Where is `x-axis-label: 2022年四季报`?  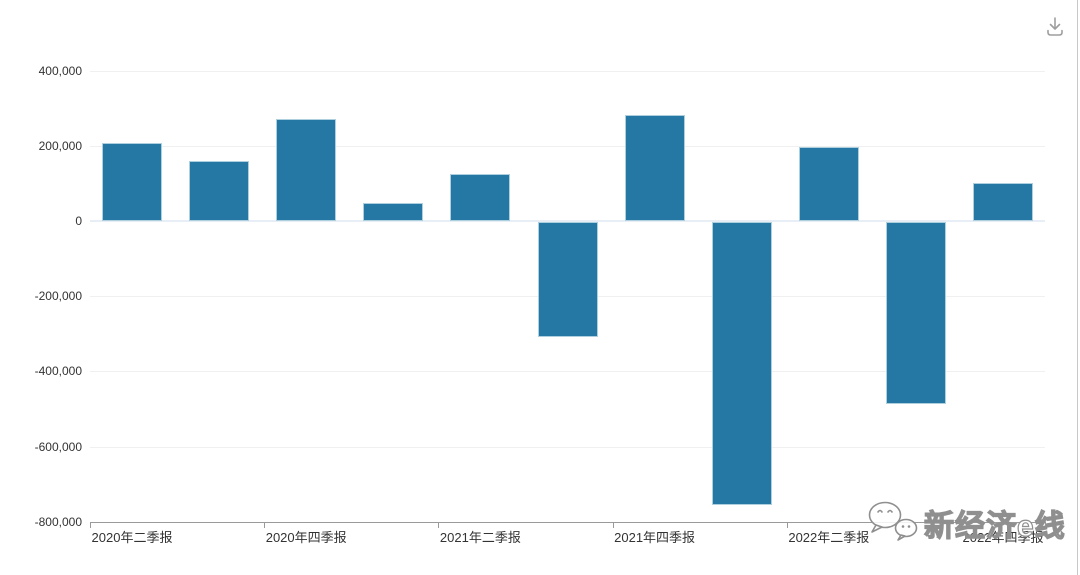 x-axis-label: 2022年四季报 is located at coordinates (1003, 537).